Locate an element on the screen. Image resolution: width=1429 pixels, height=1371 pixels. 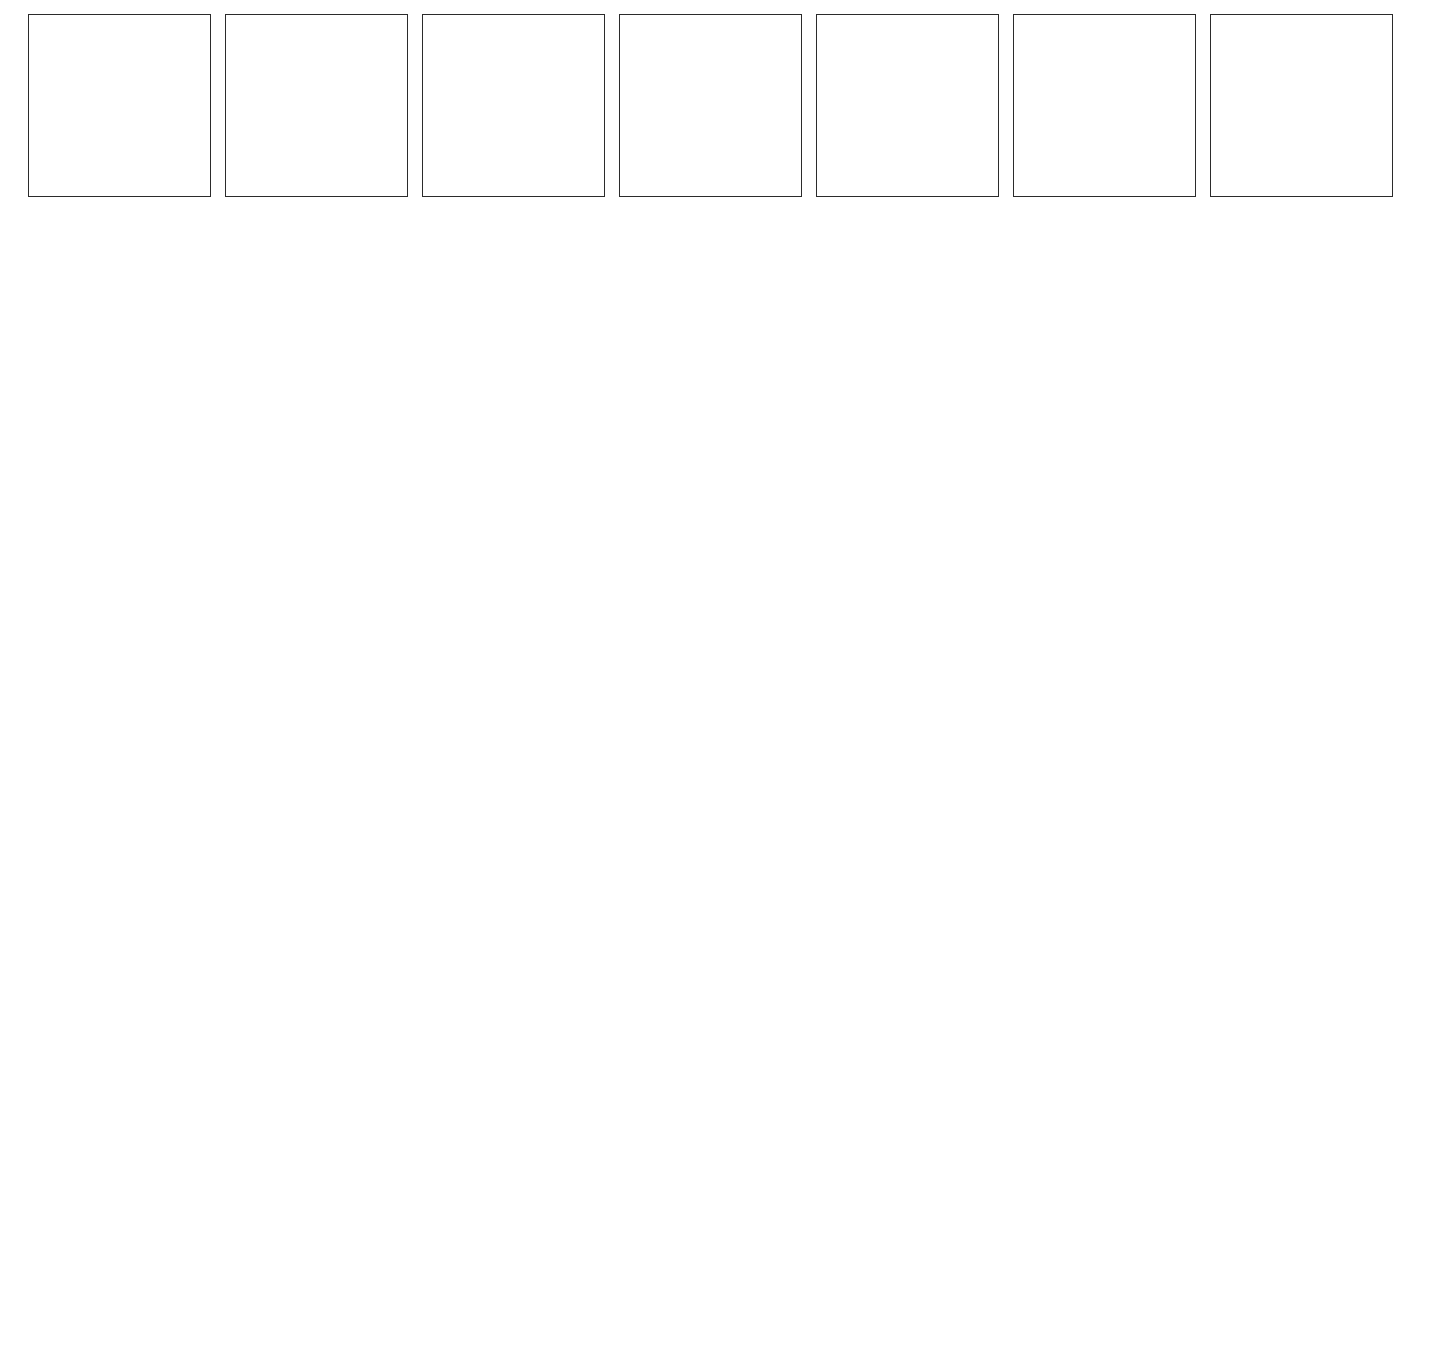
row-a-panels is located at coordinates (714, 105).